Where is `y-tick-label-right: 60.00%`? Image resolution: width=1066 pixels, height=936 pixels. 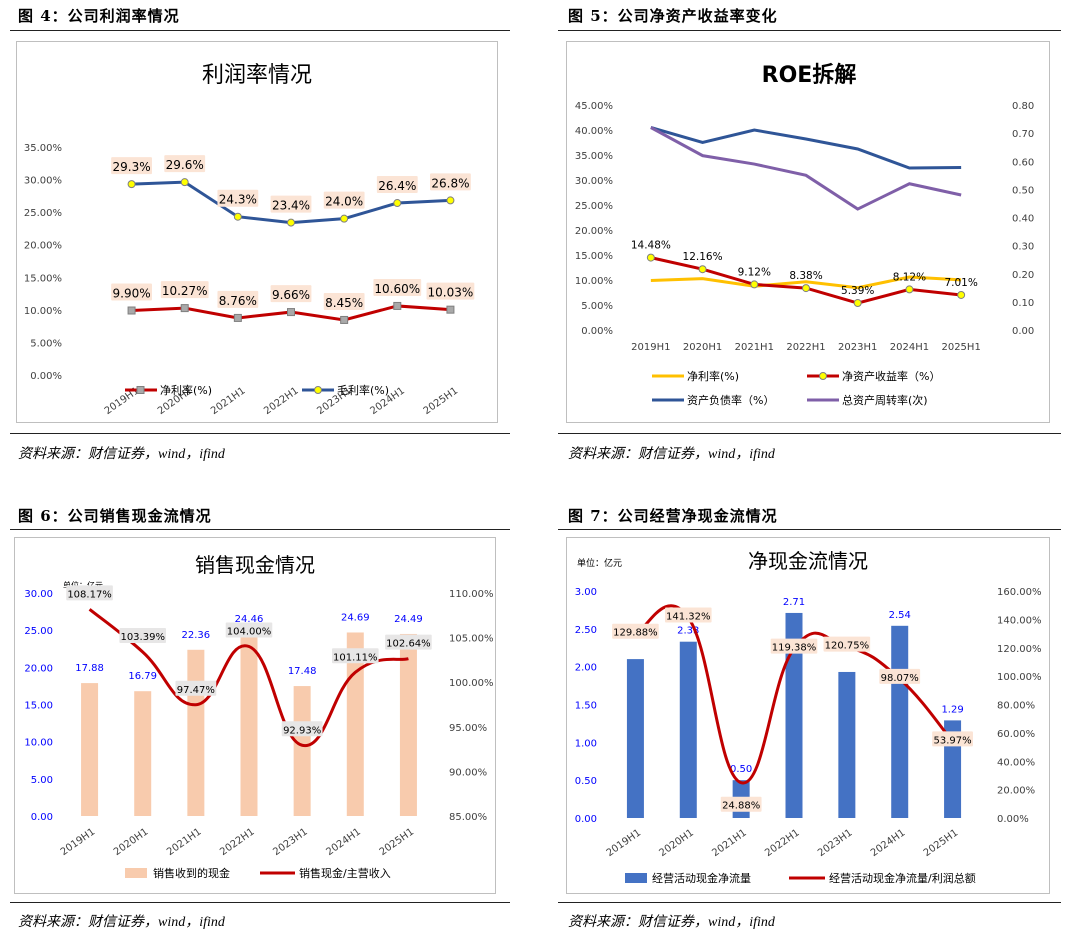 y-tick-label-right: 60.00% is located at coordinates (1016, 734).